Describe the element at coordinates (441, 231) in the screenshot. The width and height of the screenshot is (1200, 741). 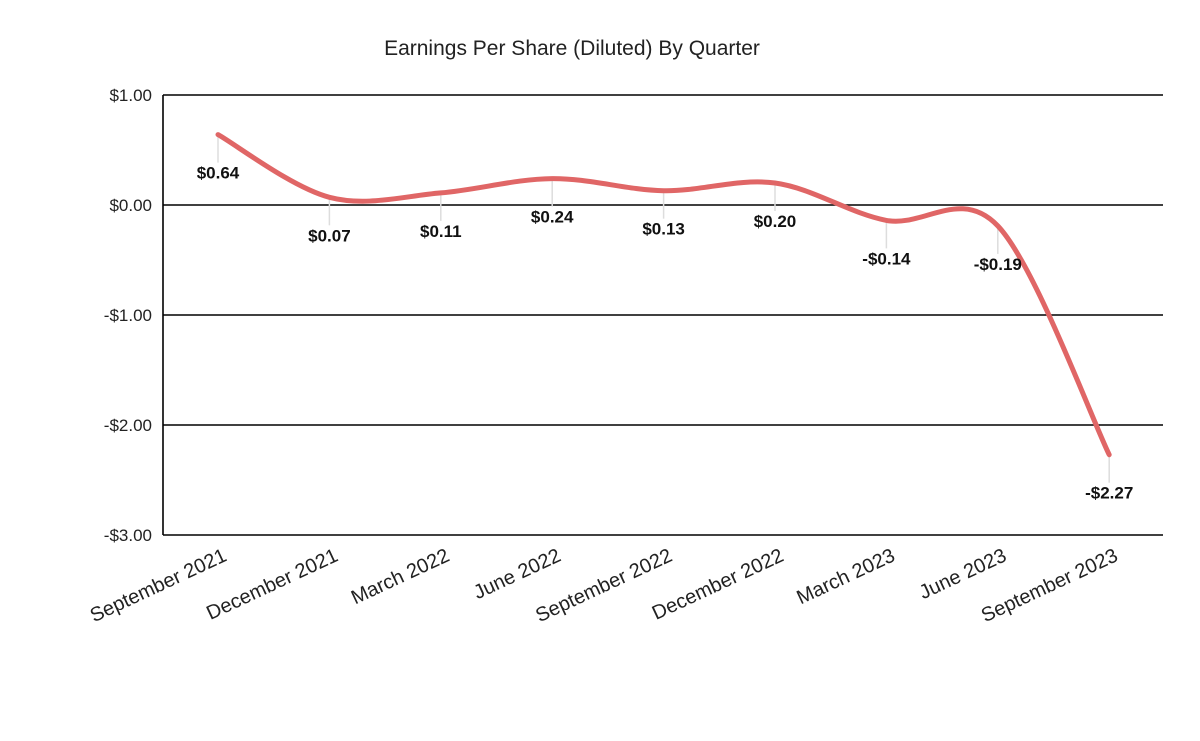
I see `data-label: $0.11` at that location.